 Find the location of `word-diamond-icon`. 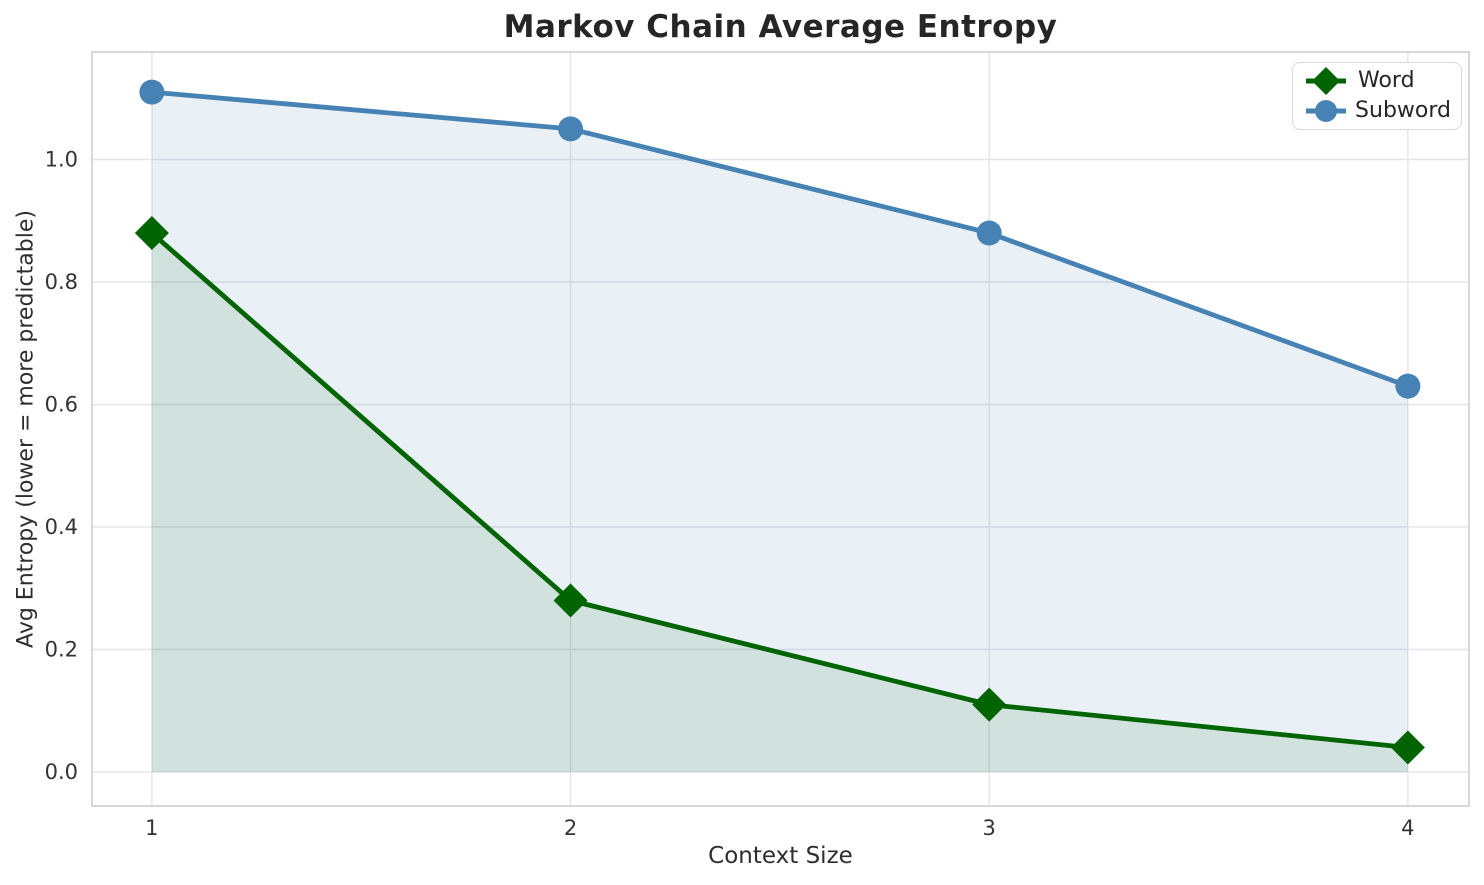

word-diamond-icon is located at coordinates (1326, 81).